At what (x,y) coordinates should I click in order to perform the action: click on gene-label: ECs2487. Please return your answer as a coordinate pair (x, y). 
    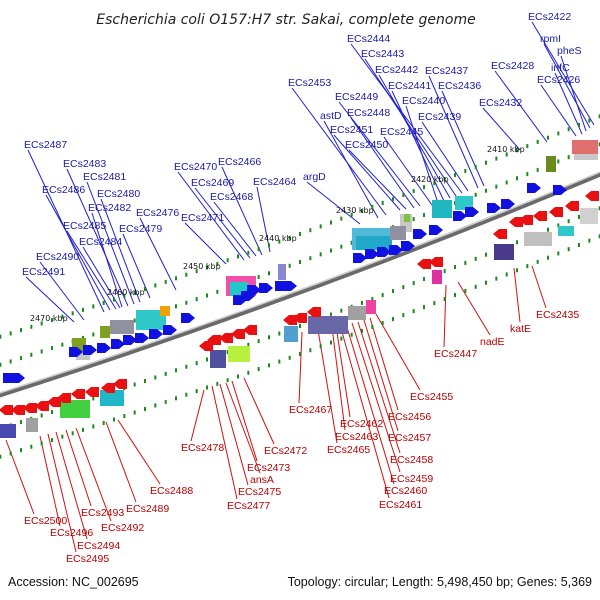
    Looking at the image, I should click on (45, 145).